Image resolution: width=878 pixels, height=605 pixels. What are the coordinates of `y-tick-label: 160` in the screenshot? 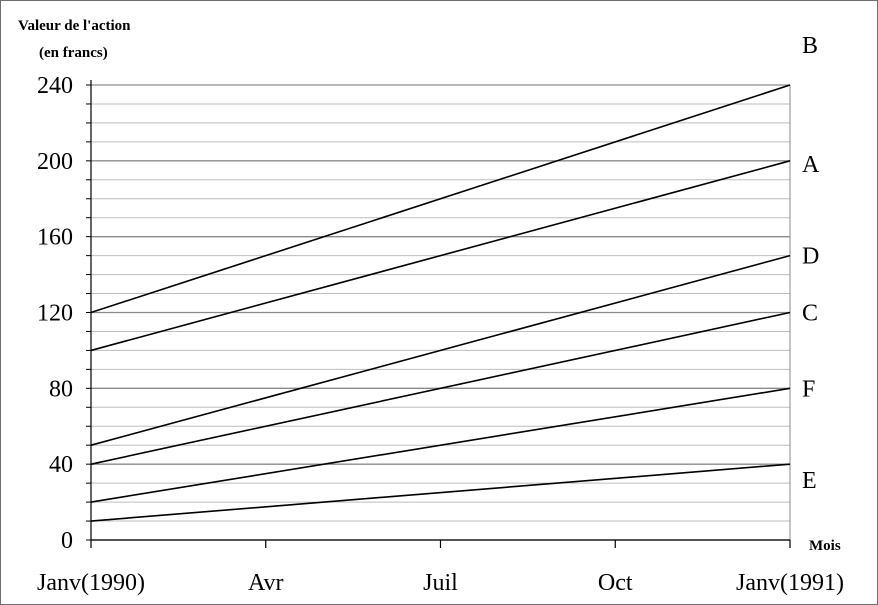 It's located at (55, 238).